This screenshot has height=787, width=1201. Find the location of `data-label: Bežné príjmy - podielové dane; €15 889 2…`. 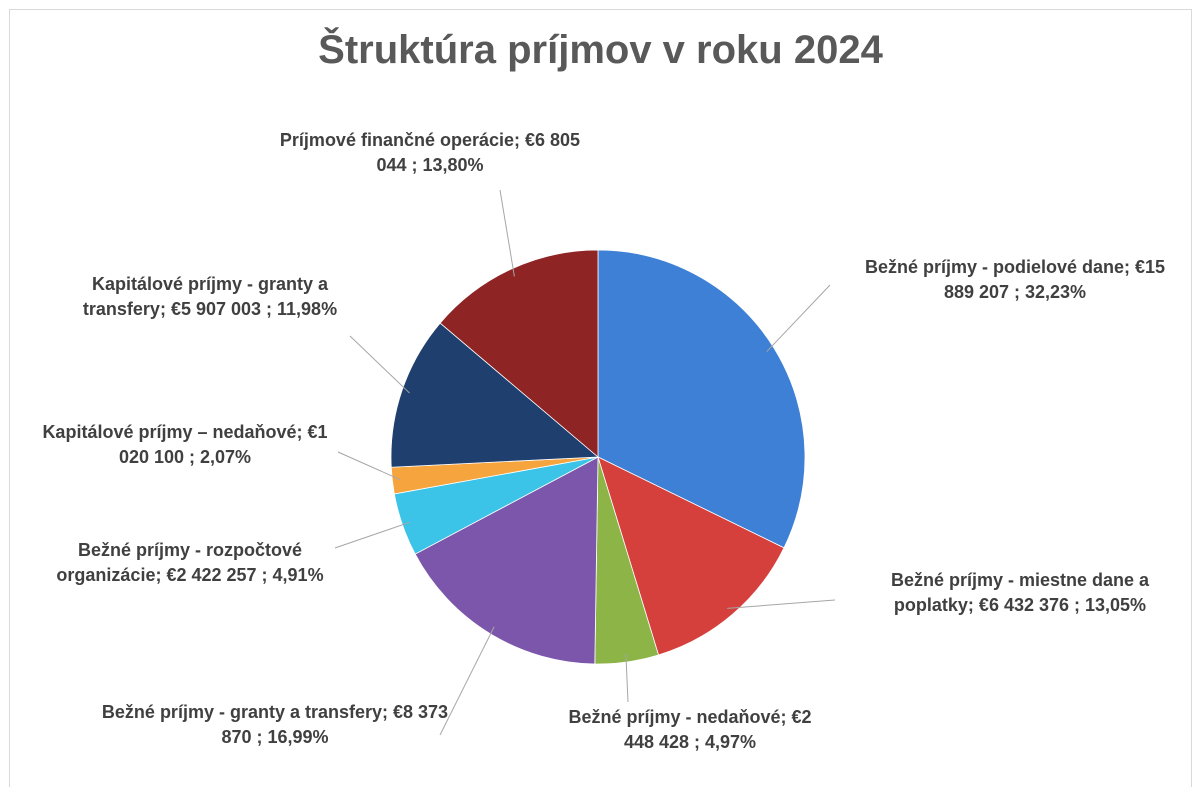

data-label: Bežné príjmy - podielové dane; €15 889 2… is located at coordinates (1015, 279).